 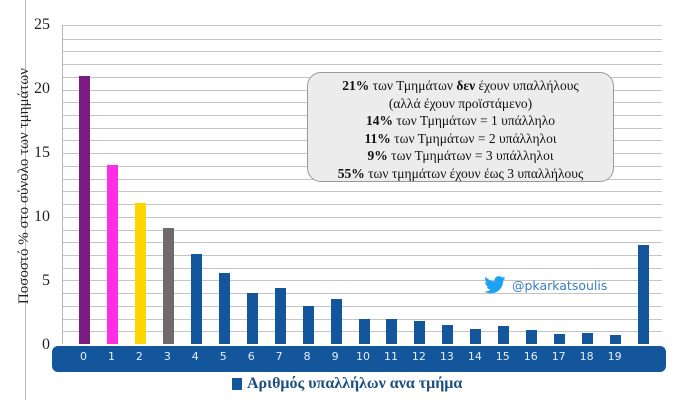 I want to click on y-tick-20: 20, so click(x=42, y=88).